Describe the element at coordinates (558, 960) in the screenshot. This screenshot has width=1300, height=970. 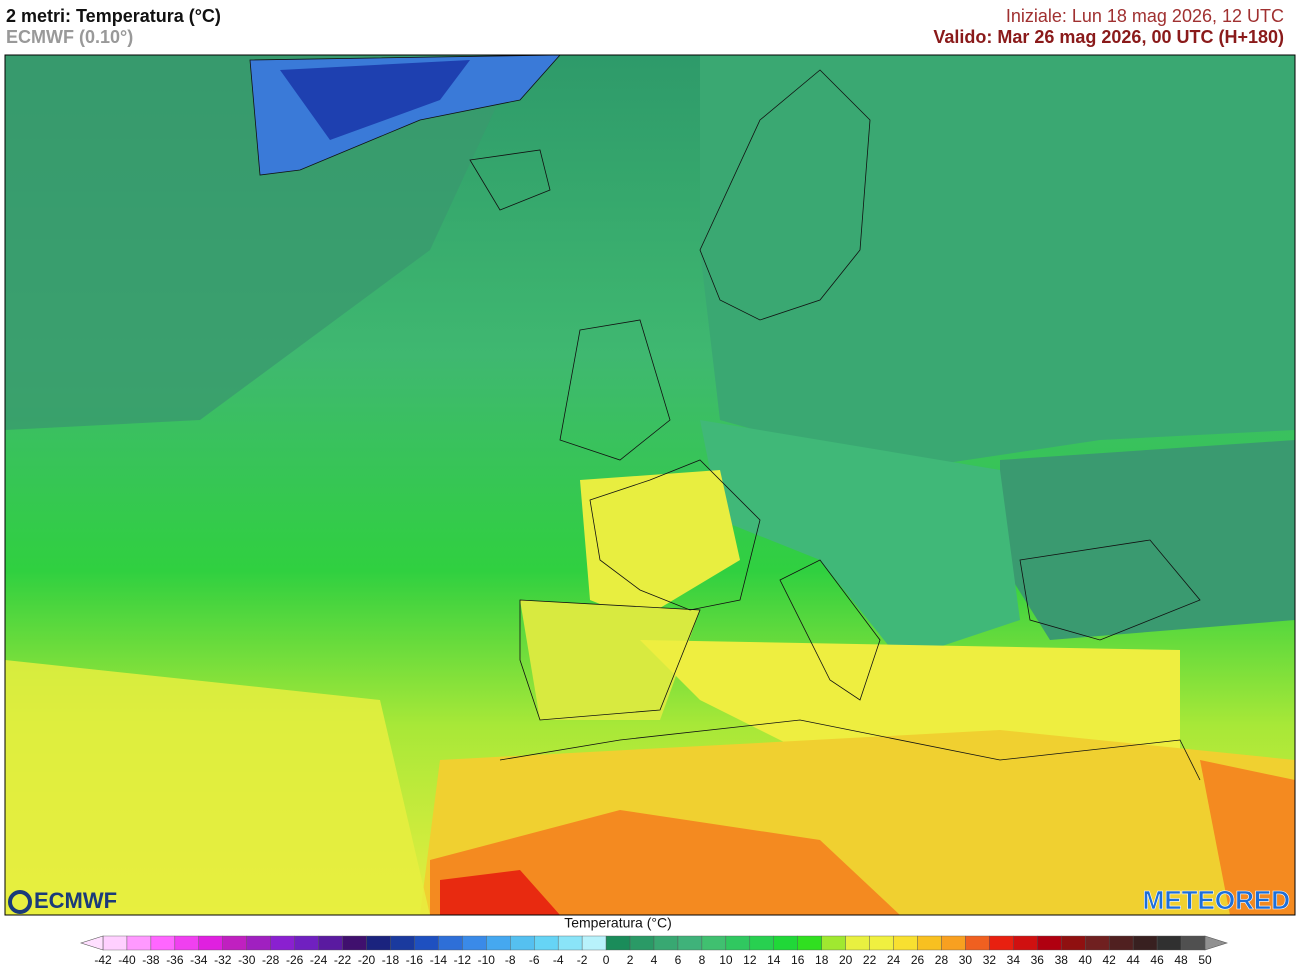
I see `colorbar-tick-label: -4` at that location.